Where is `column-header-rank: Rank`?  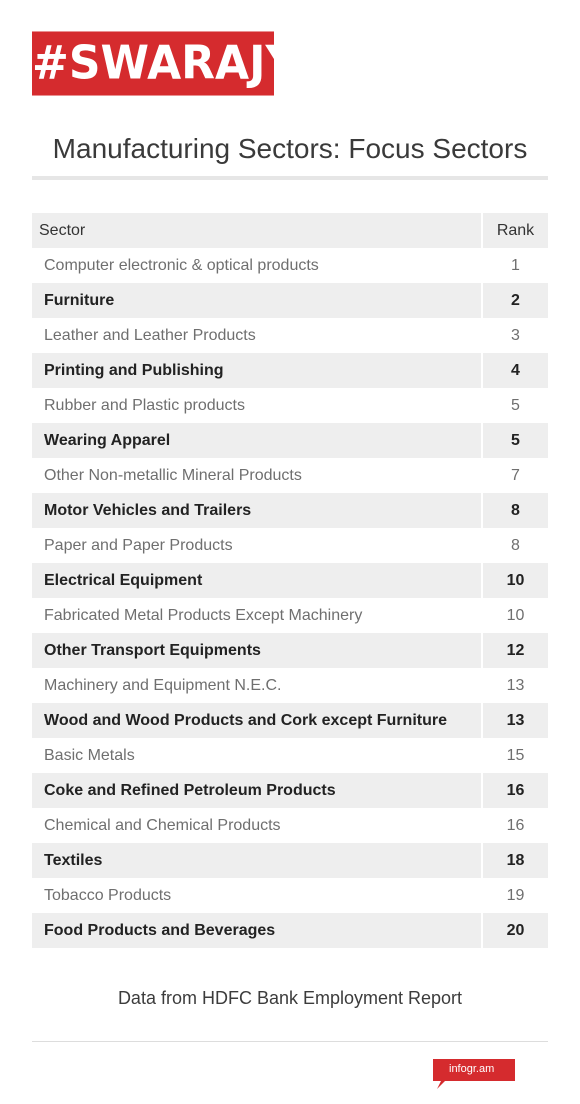 column-header-rank: Rank is located at coordinates (514, 230).